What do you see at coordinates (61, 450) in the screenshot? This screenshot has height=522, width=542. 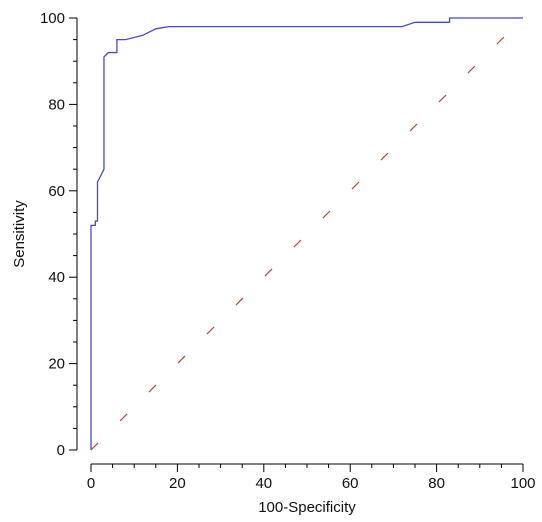 I see `y-tick-label: 0` at bounding box center [61, 450].